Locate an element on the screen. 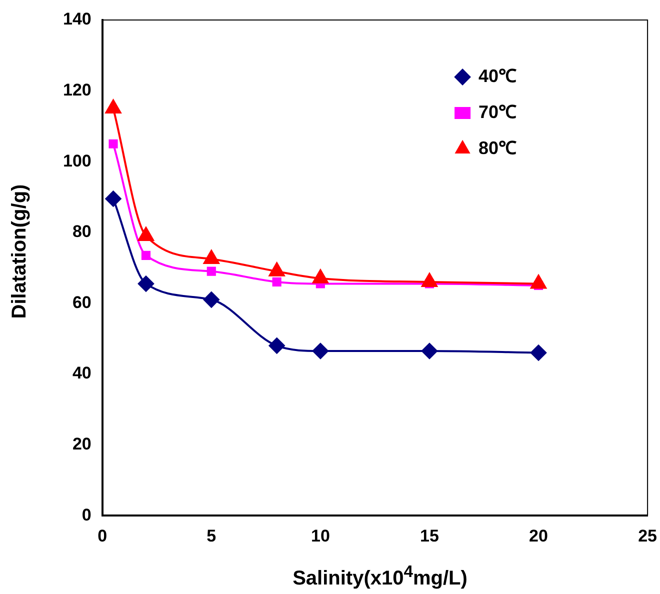 The height and width of the screenshot is (594, 660). x-tick-label: 10 is located at coordinates (320, 536).